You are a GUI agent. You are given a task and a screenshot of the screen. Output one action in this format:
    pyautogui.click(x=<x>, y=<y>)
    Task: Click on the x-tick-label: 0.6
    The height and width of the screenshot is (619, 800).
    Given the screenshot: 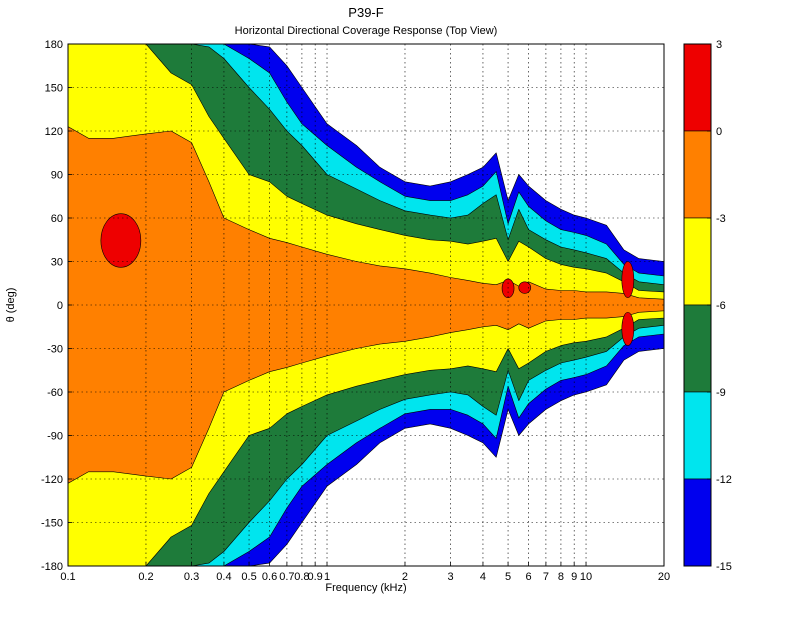 What is the action you would take?
    pyautogui.click(x=269, y=577)
    